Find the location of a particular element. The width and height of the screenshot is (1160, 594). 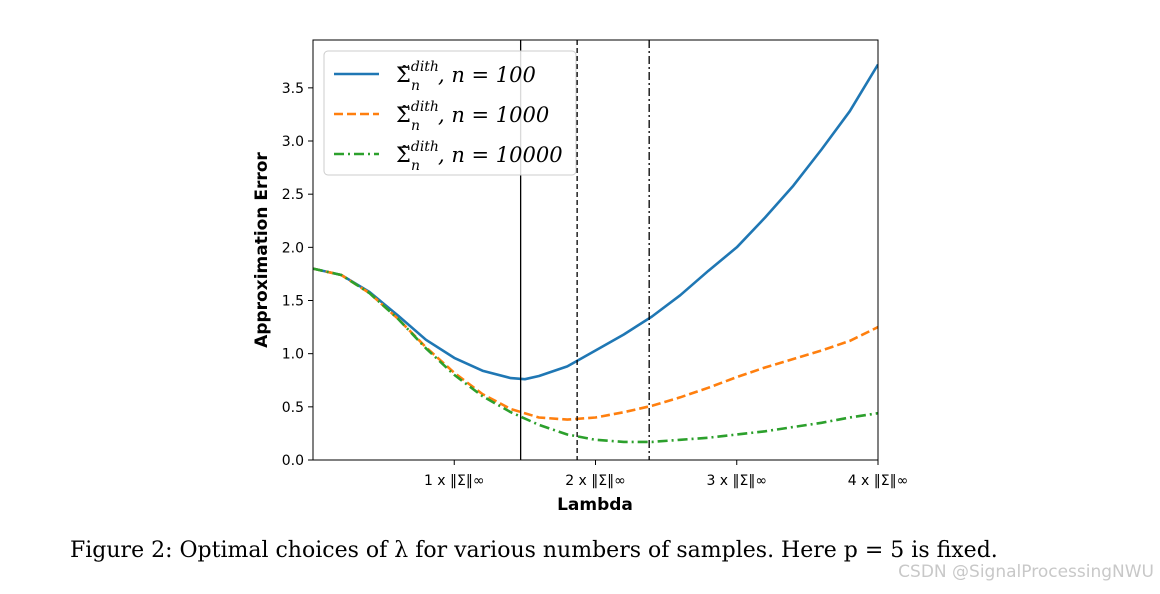

y-tick-label: 3.0 is located at coordinates (293, 142).